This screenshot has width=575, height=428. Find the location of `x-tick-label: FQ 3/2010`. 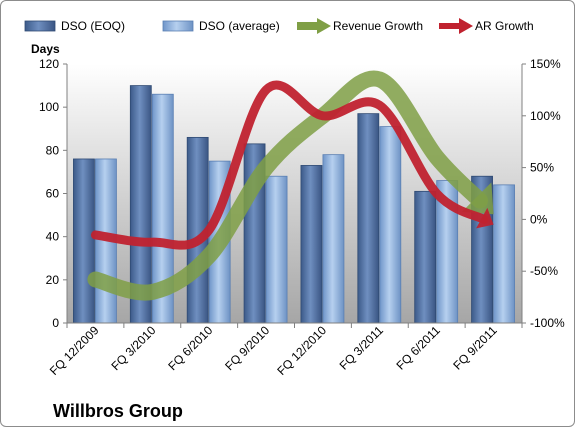

x-tick-label: FQ 3/2010 is located at coordinates (133, 348).